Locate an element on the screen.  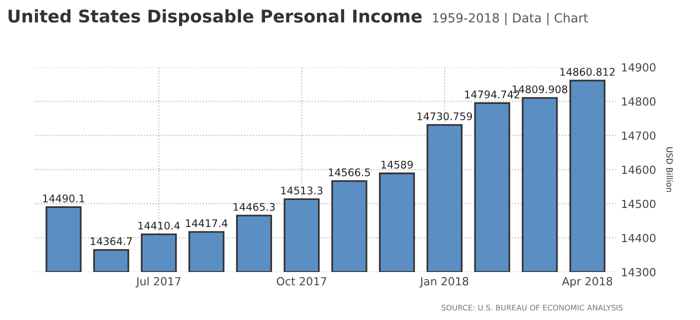
data-label: 14417.4 is located at coordinates (207, 223).